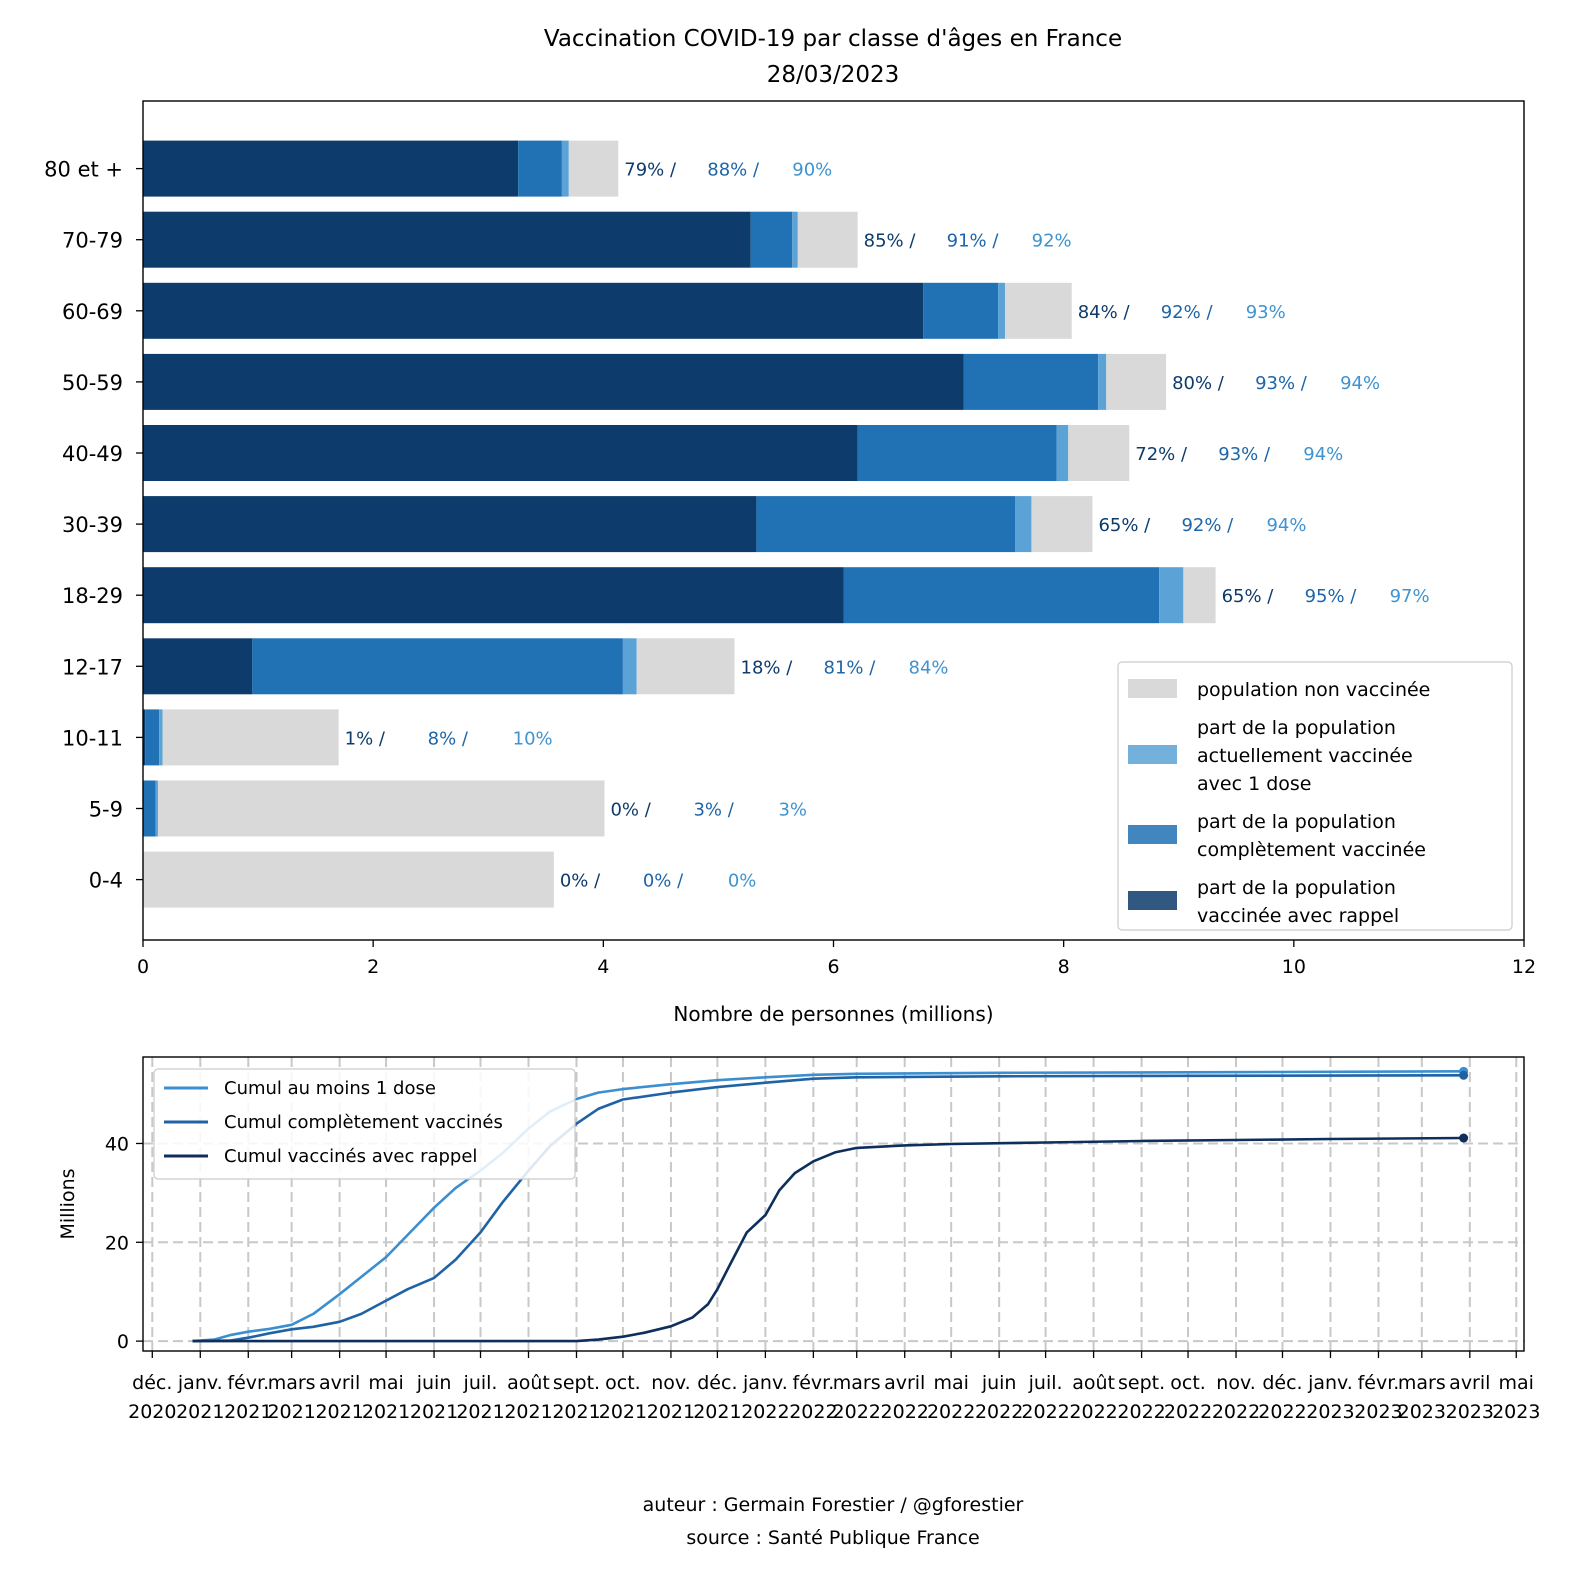 This screenshot has height=1580, width=1579. I want to click on legend-label: Cumul complètement vaccinés, so click(363, 1122).